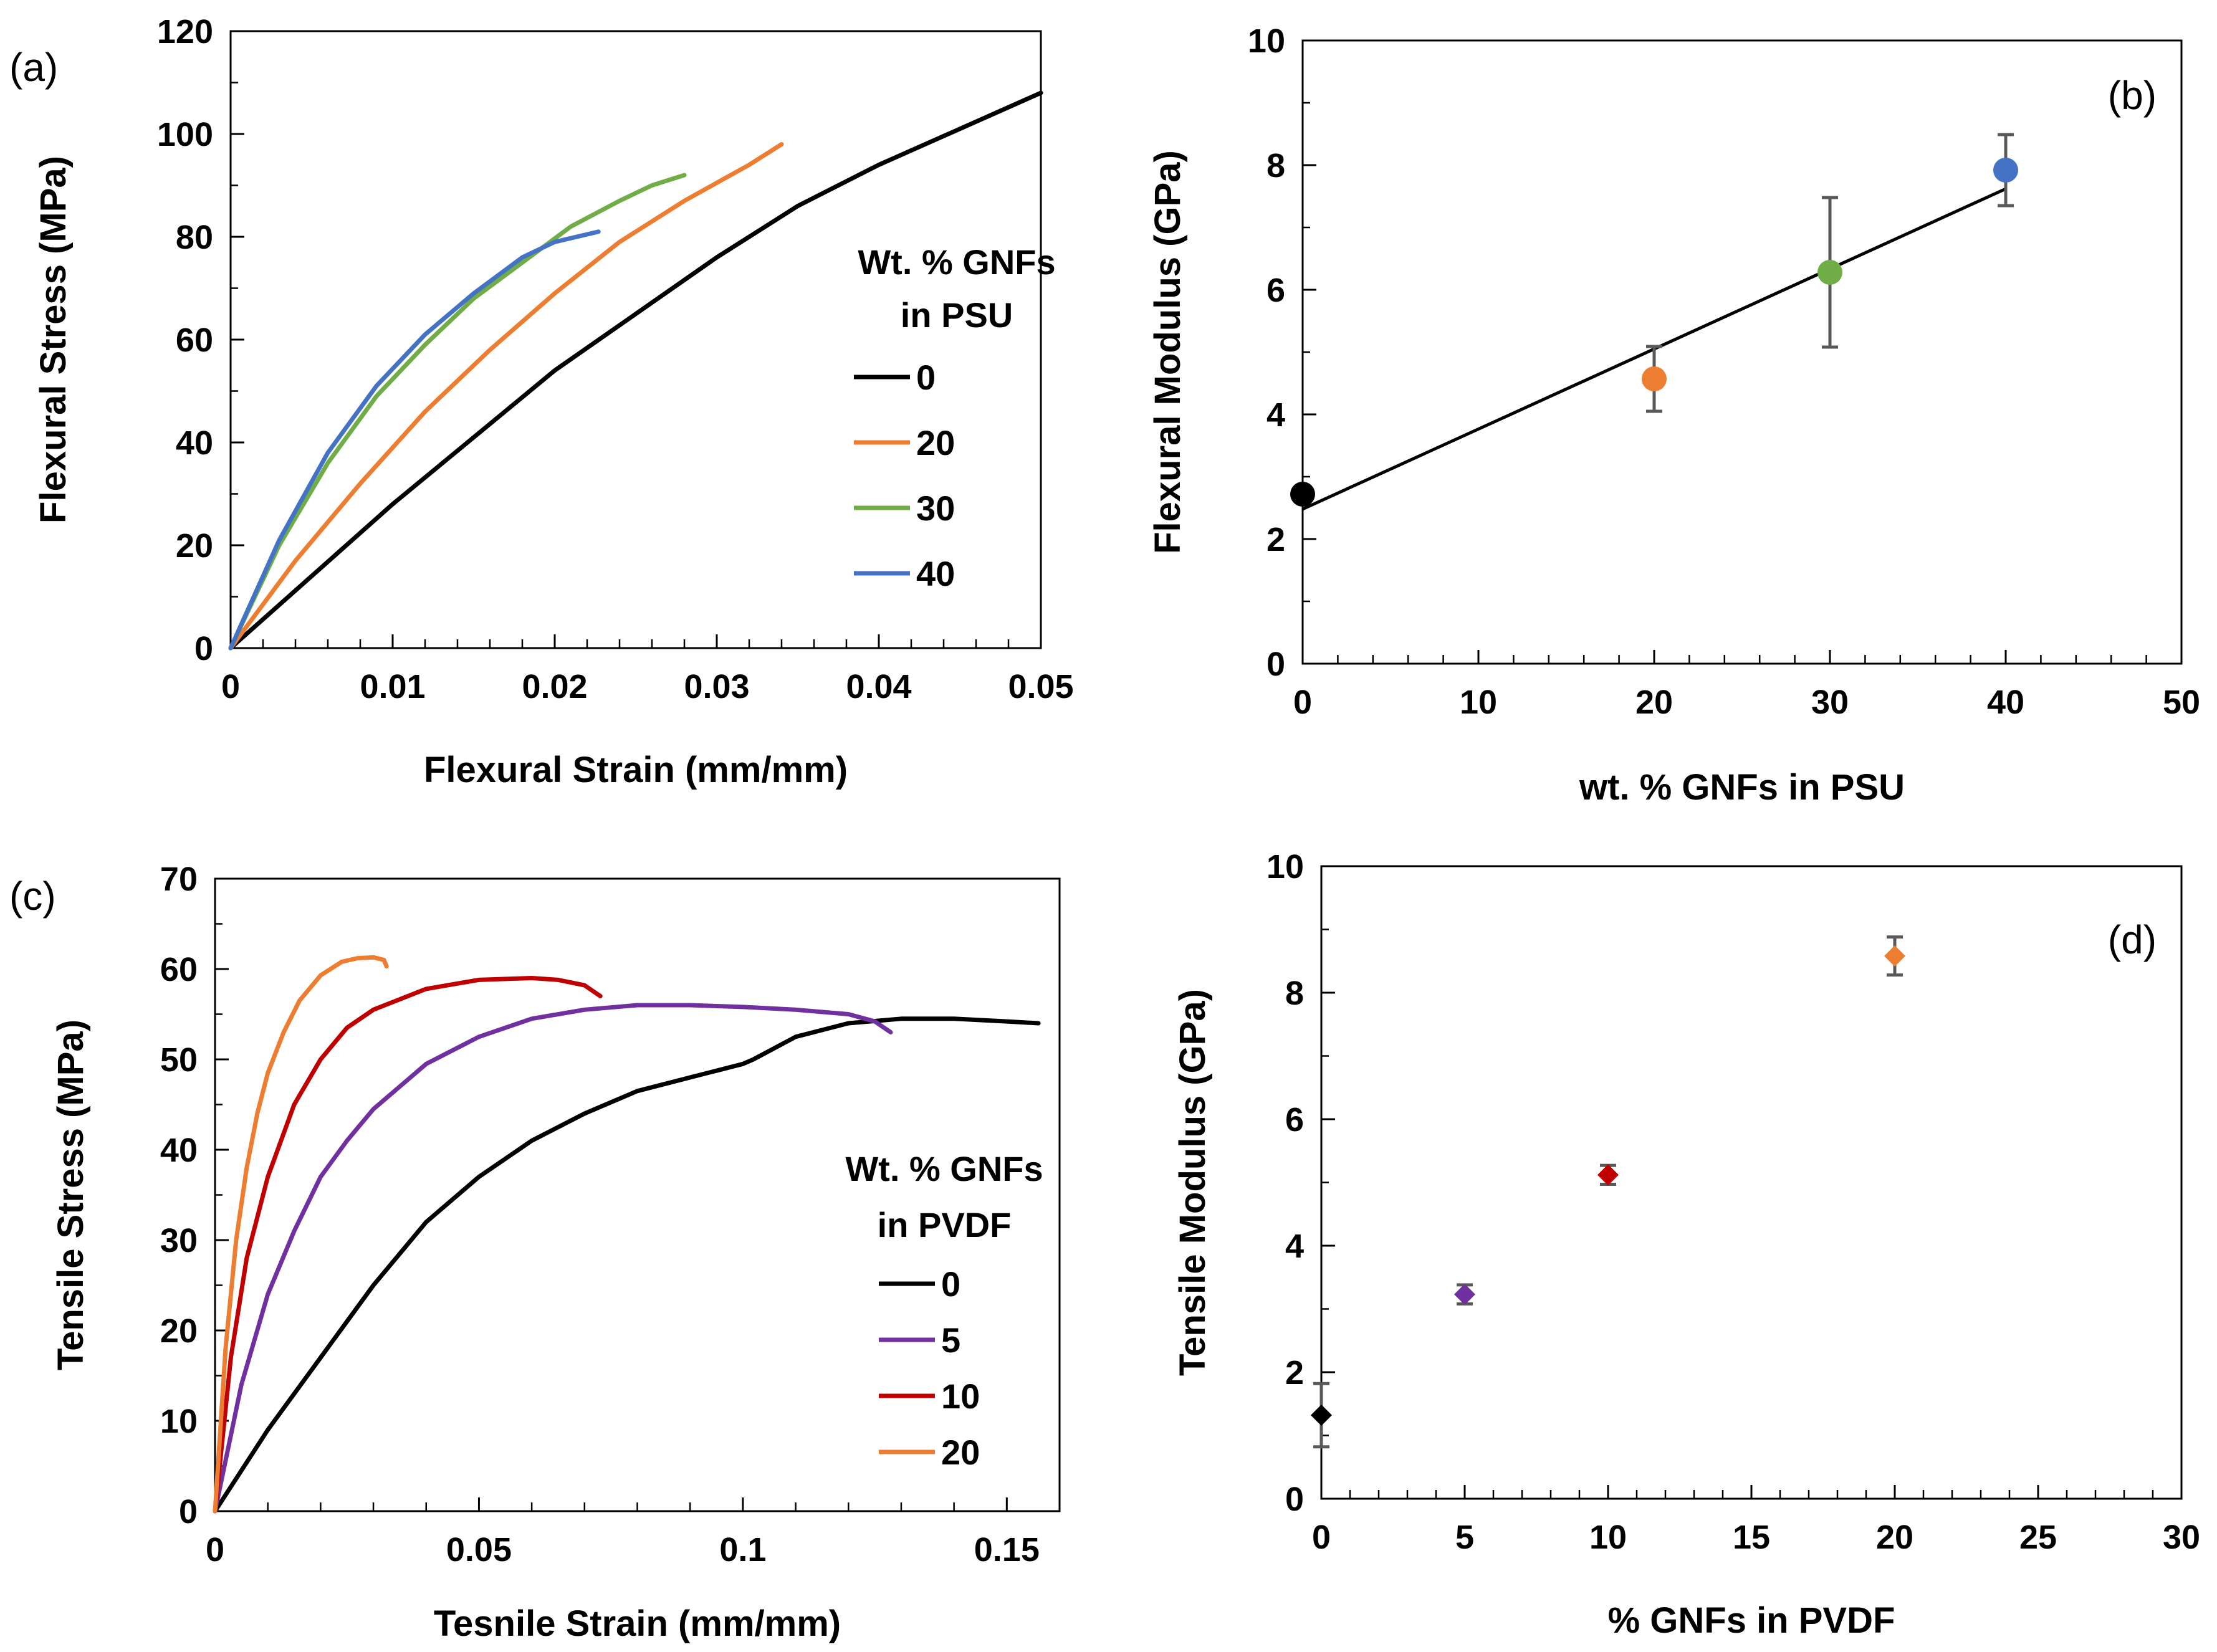 This screenshot has height=1652, width=2217. I want to click on panel-label: (b), so click(2132, 95).